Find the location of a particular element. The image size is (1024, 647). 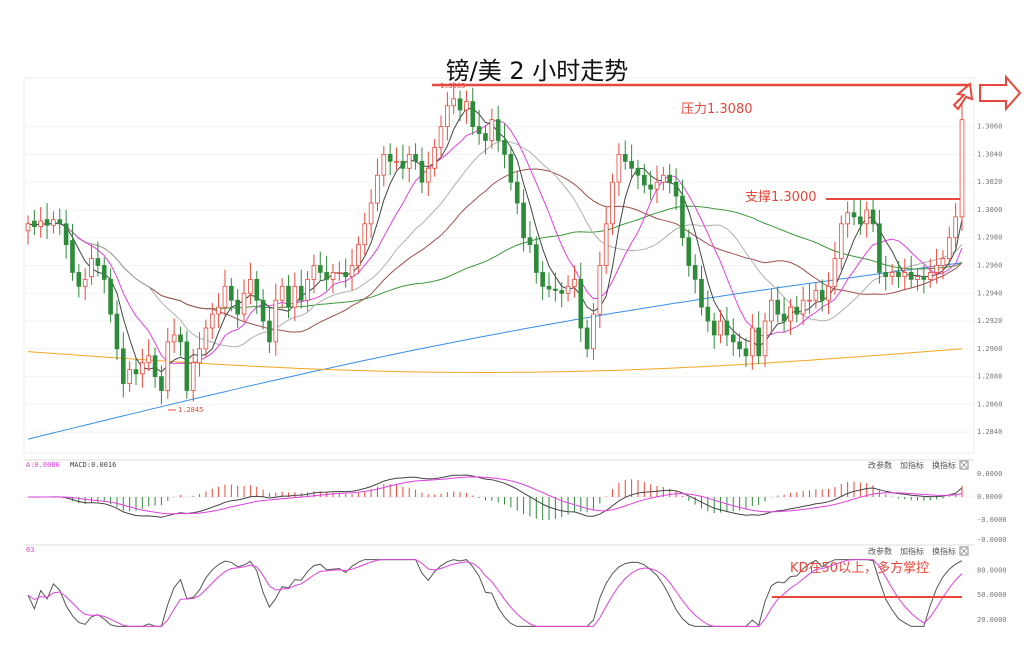

resistance-label: 压力1.3080 is located at coordinates (717, 109).